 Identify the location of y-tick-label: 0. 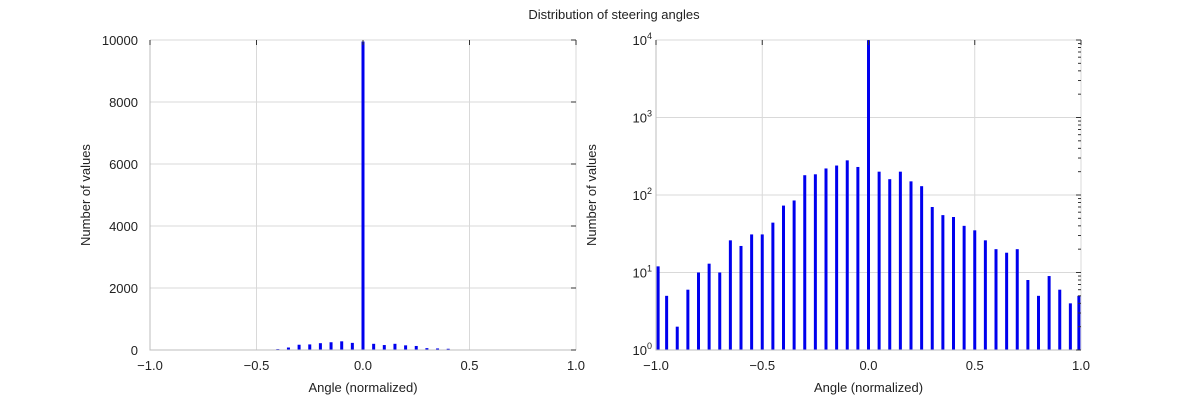
(134, 350).